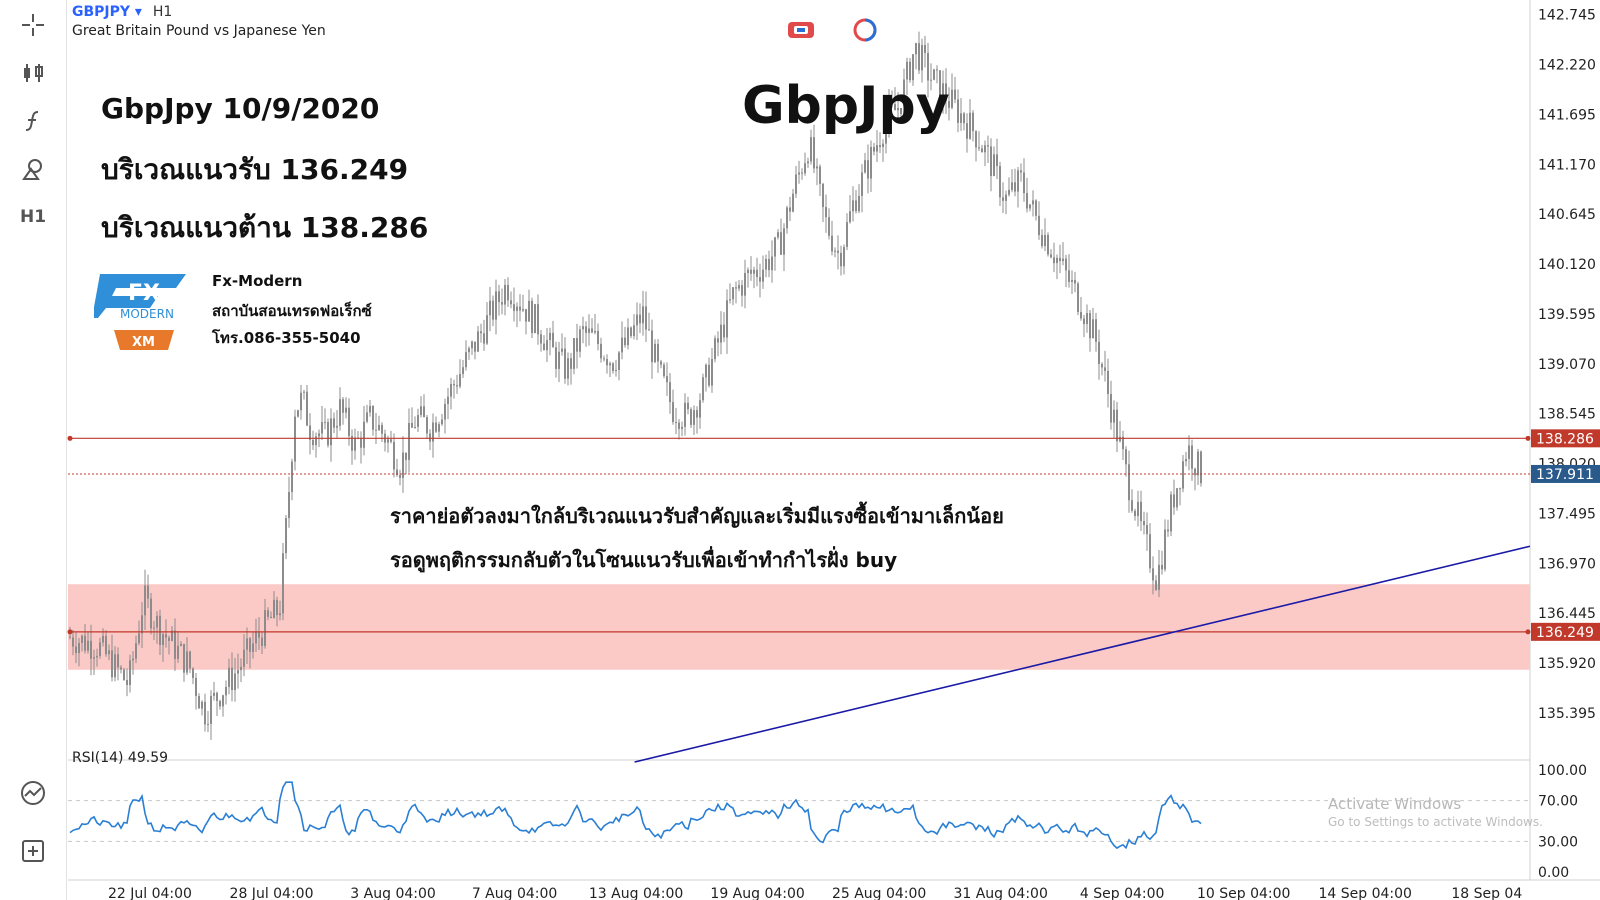  Describe the element at coordinates (1567, 265) in the screenshot. I see `y-tick-label: 140.120` at that location.